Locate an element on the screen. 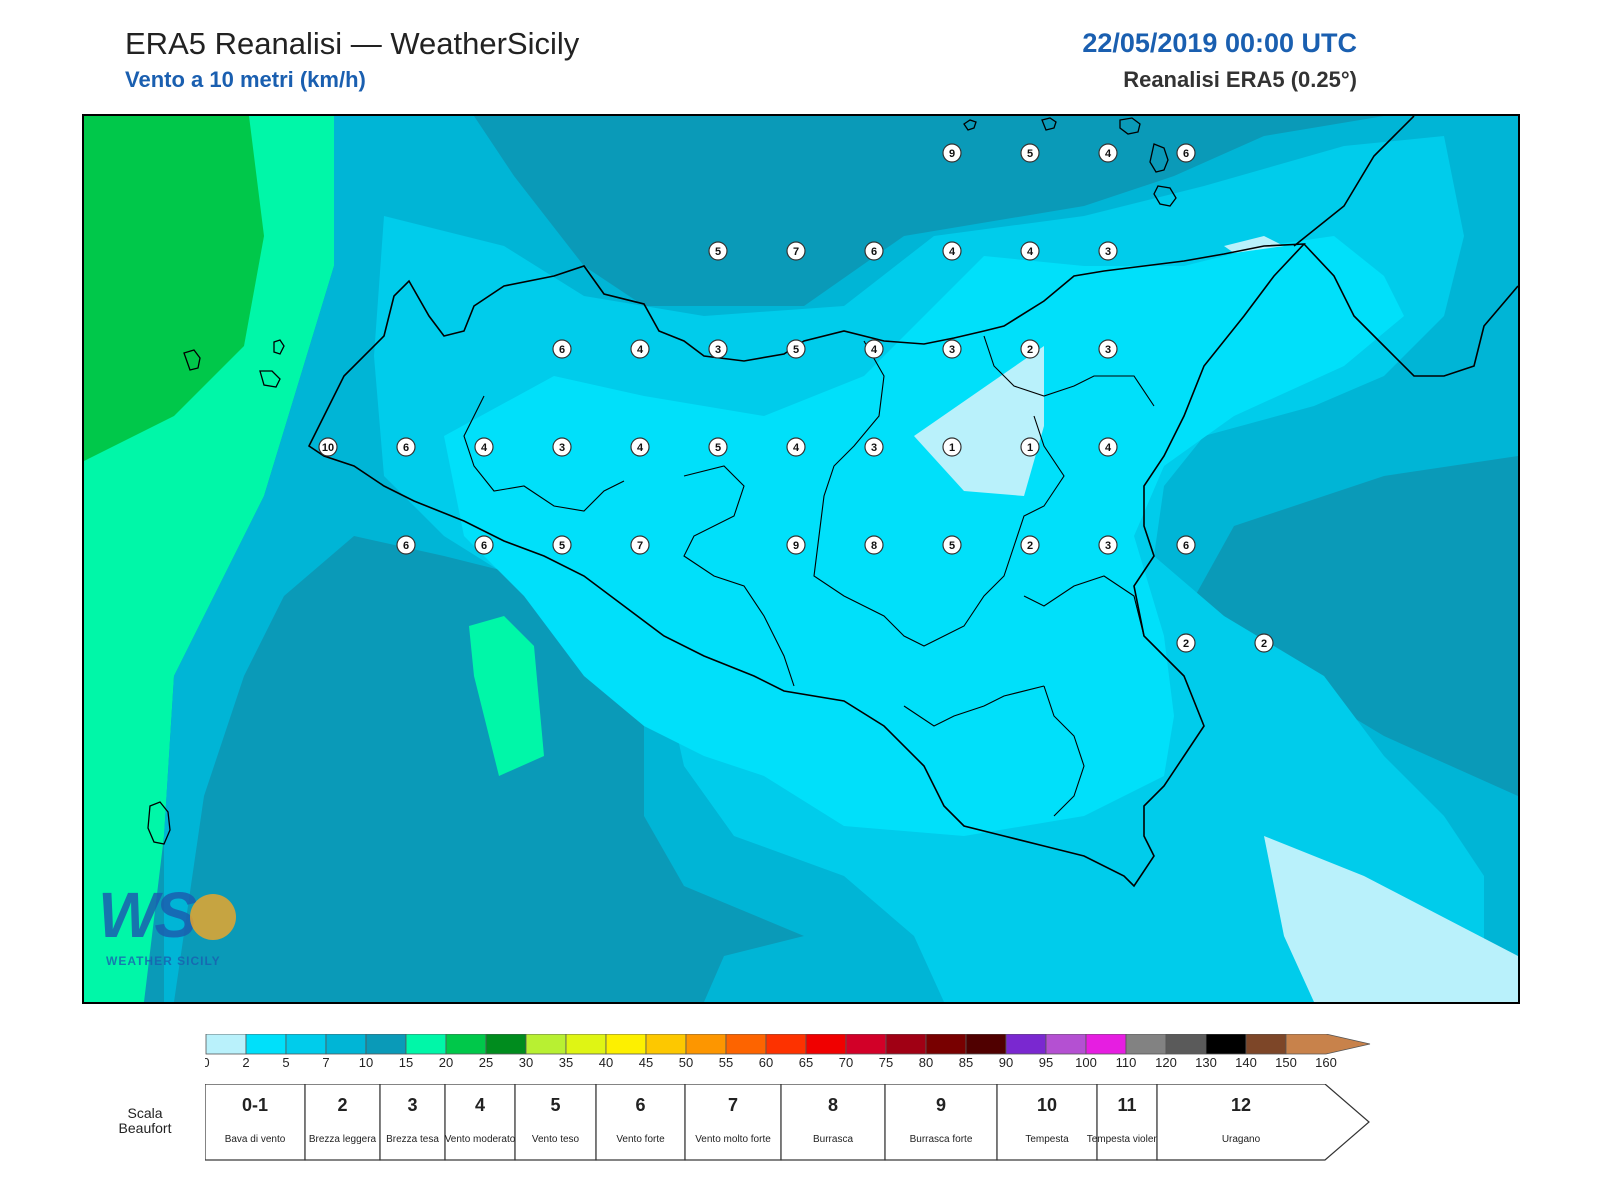  aeolian-island is located at coordinates (970, 125).